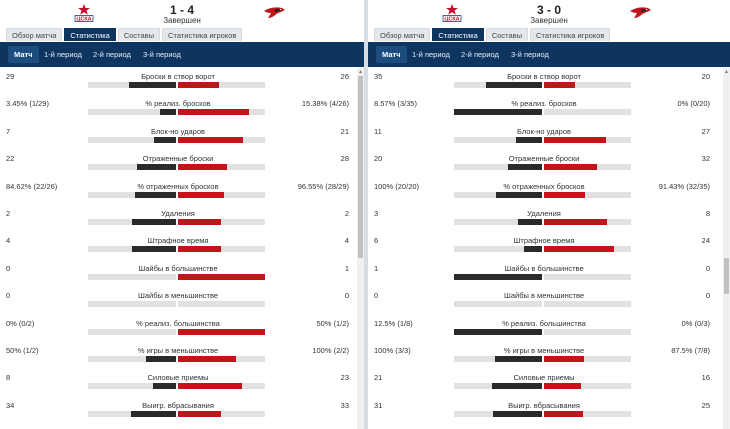 This screenshot has width=730, height=429. I want to click on panel-divider, so click(366, 214).